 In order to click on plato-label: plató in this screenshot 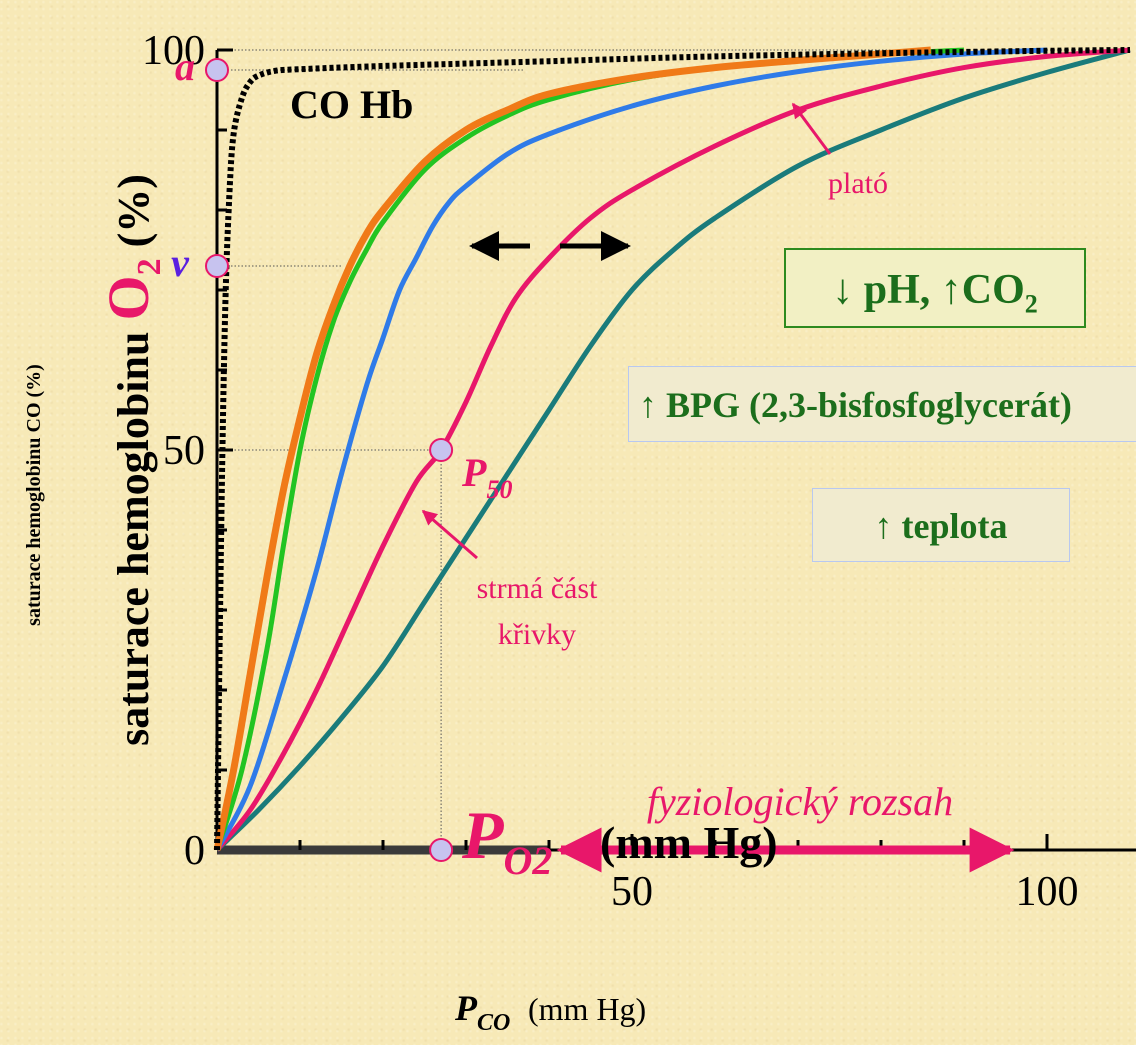, I will do `click(858, 183)`.